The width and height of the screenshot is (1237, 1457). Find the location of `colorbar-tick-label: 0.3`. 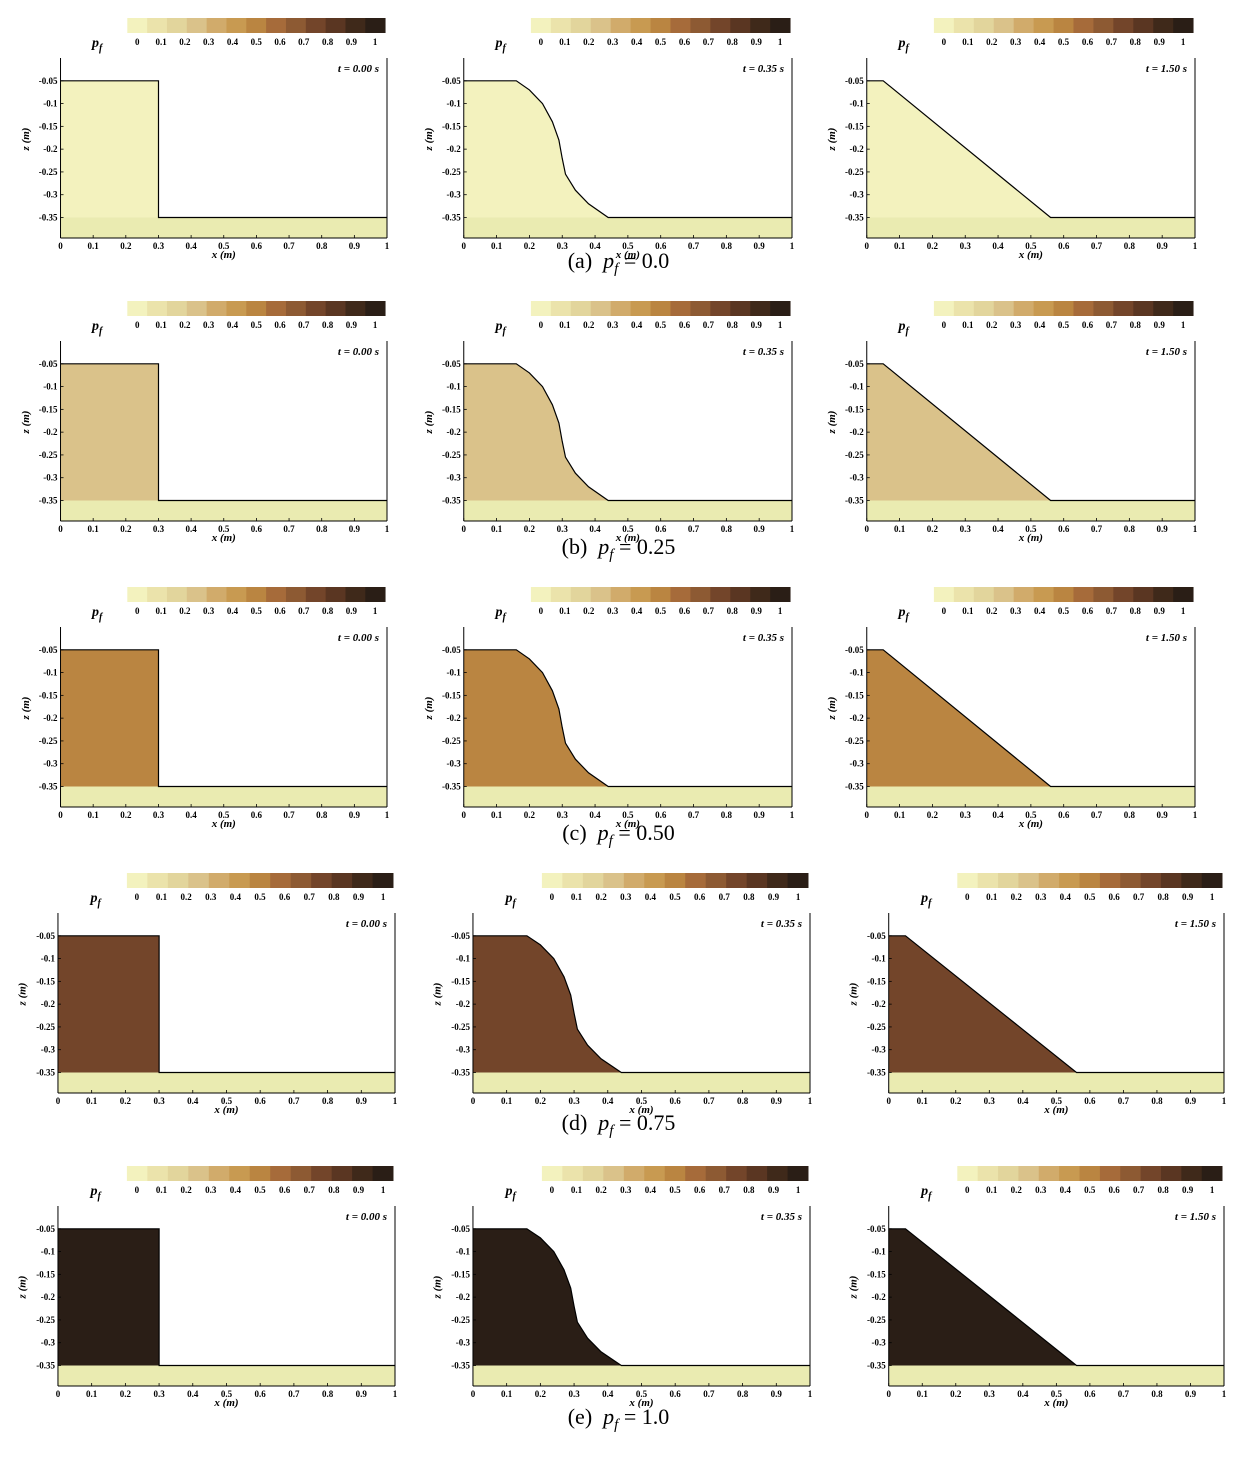

colorbar-tick-label: 0.3 is located at coordinates (209, 611).